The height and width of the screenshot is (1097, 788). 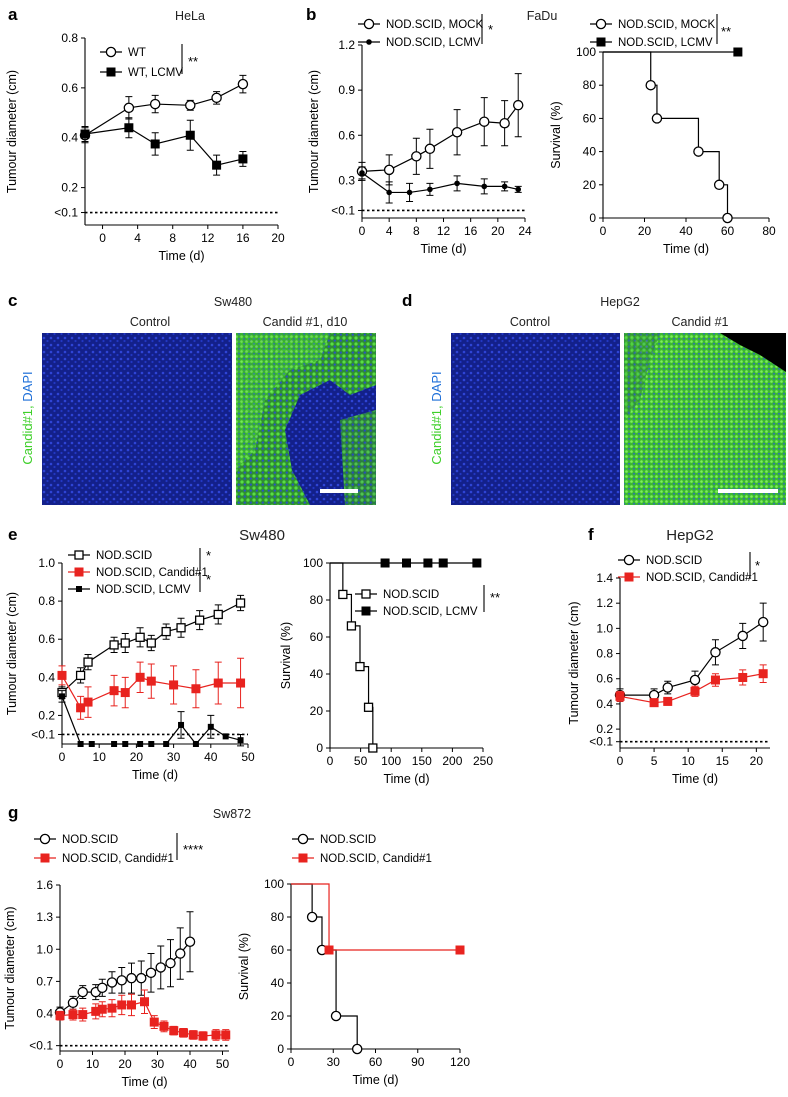 I want to click on panel-a-title: HeLa, so click(x=190, y=16).